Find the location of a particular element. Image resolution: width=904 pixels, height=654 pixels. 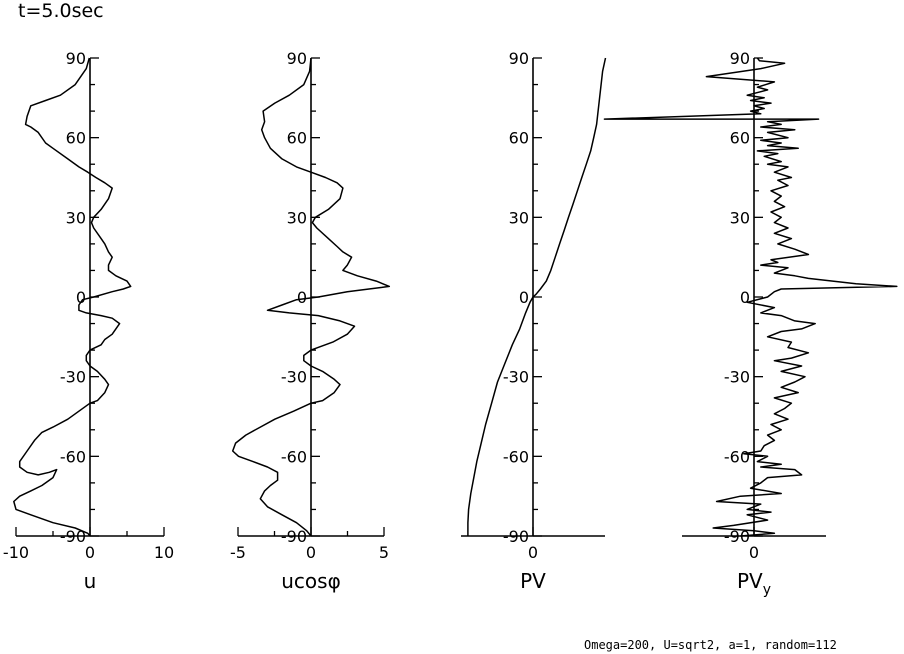

x-tick-label: 5 is located at coordinates (384, 552).